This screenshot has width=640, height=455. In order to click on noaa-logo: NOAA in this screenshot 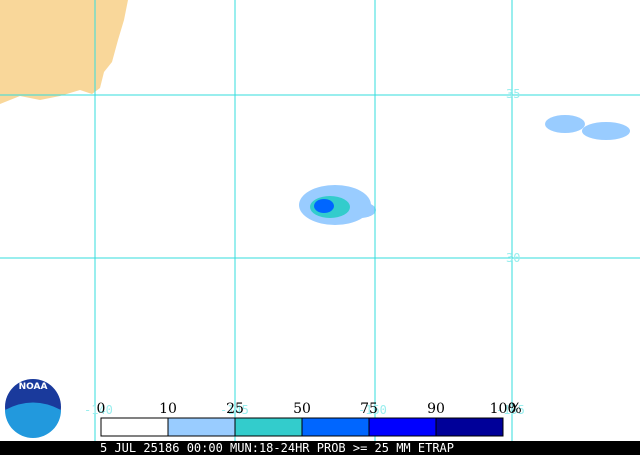, I will do `click(33, 408)`.